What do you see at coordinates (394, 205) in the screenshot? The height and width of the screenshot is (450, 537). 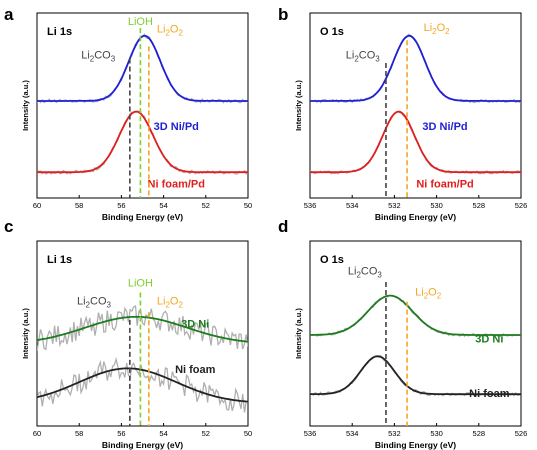 I see `x-tick-label: 532` at bounding box center [394, 205].